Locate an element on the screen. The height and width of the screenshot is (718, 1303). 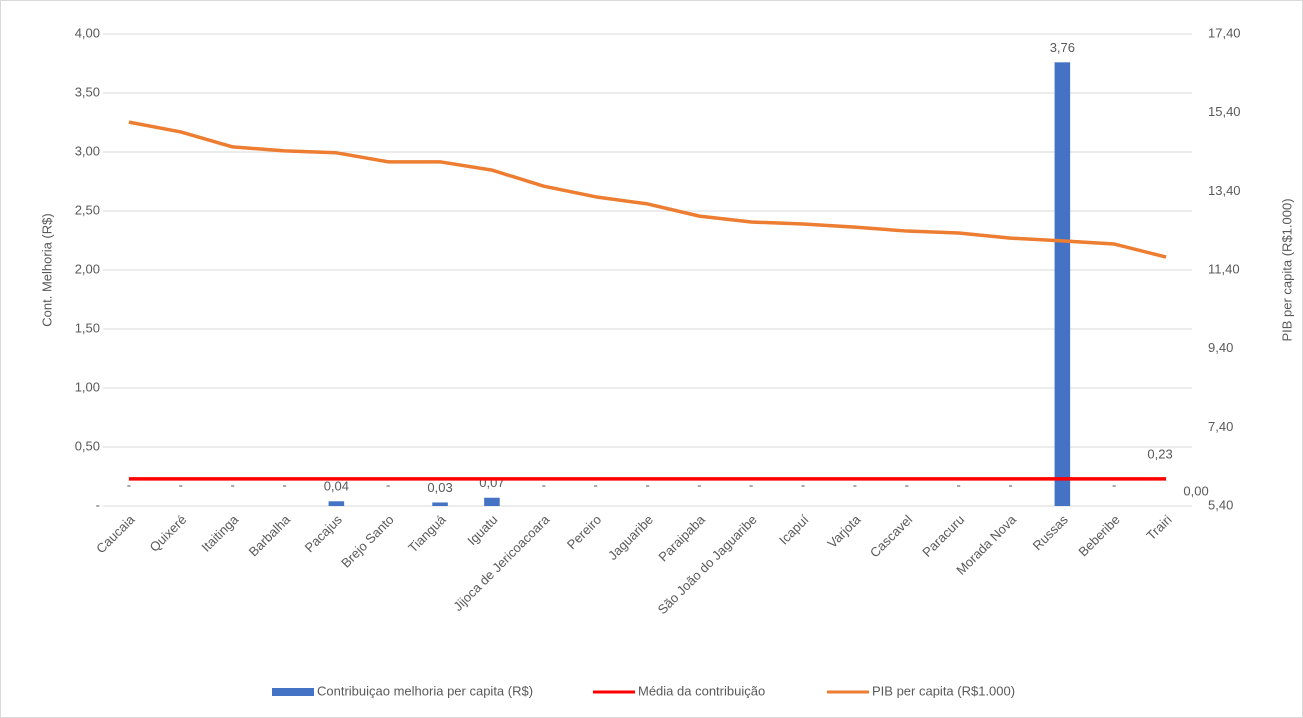
y2-tick-label: 17,40 is located at coordinates (1224, 32).